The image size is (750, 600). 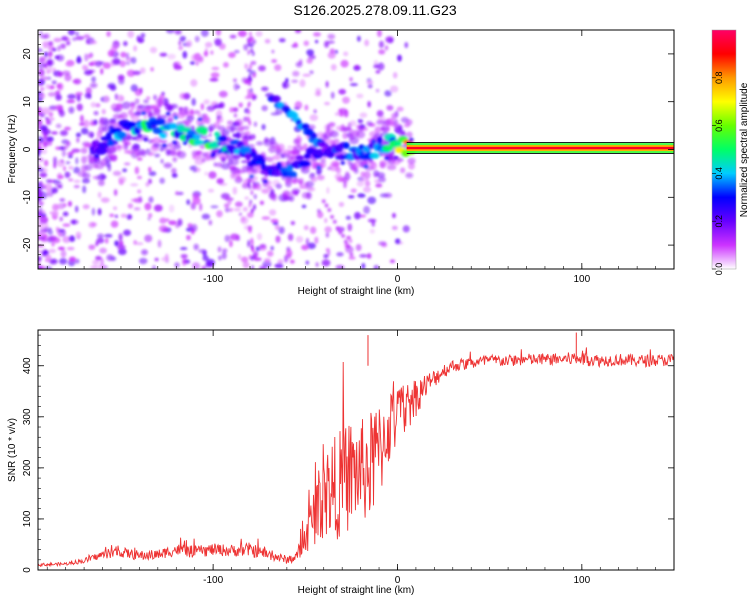 I want to click on spectrogram-x-axis-label: Height of straight line (km), so click(x=356, y=291).